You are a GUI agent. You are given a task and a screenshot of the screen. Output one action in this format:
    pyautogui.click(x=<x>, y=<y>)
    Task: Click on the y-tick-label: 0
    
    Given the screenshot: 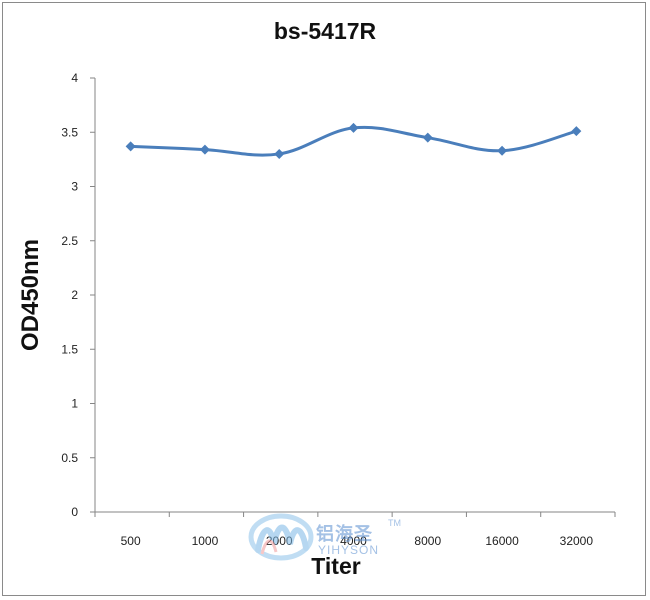 What is the action you would take?
    pyautogui.click(x=74, y=512)
    